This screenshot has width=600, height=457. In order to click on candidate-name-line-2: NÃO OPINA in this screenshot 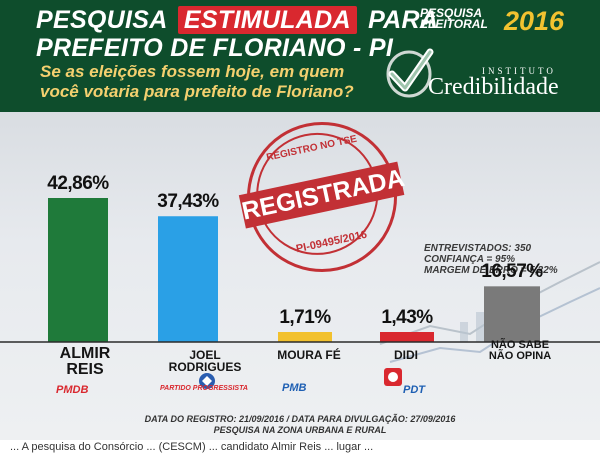, I will do `click(520, 356)`.